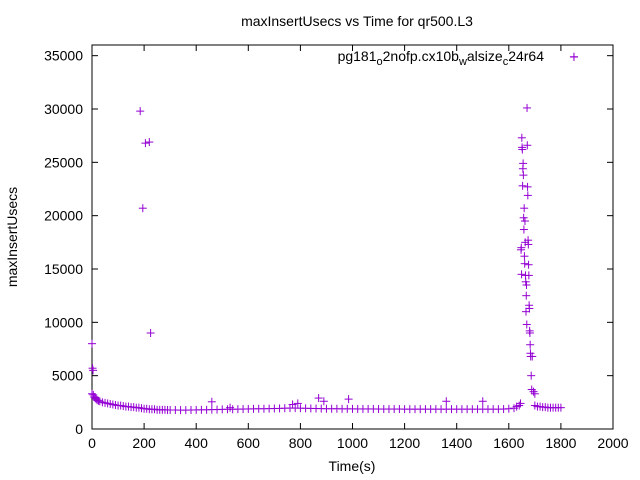  Describe the element at coordinates (197, 443) in the screenshot. I see `x-tick-label: 400` at that location.